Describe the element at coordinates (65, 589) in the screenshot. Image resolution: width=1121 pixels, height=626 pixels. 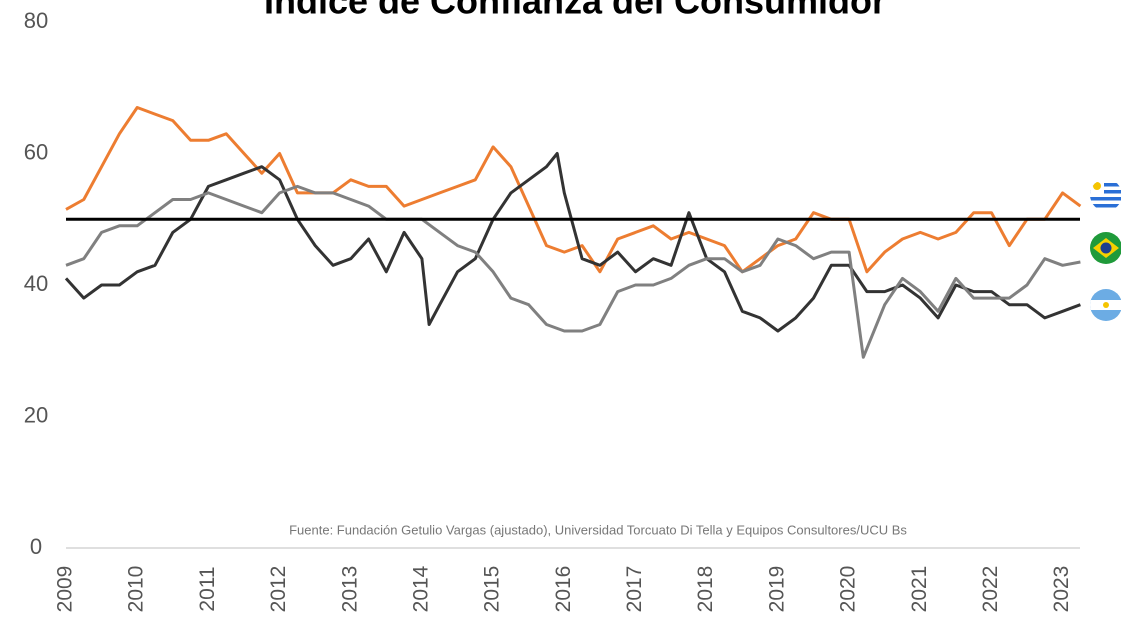
I see `x-tick-label: 2009` at that location.